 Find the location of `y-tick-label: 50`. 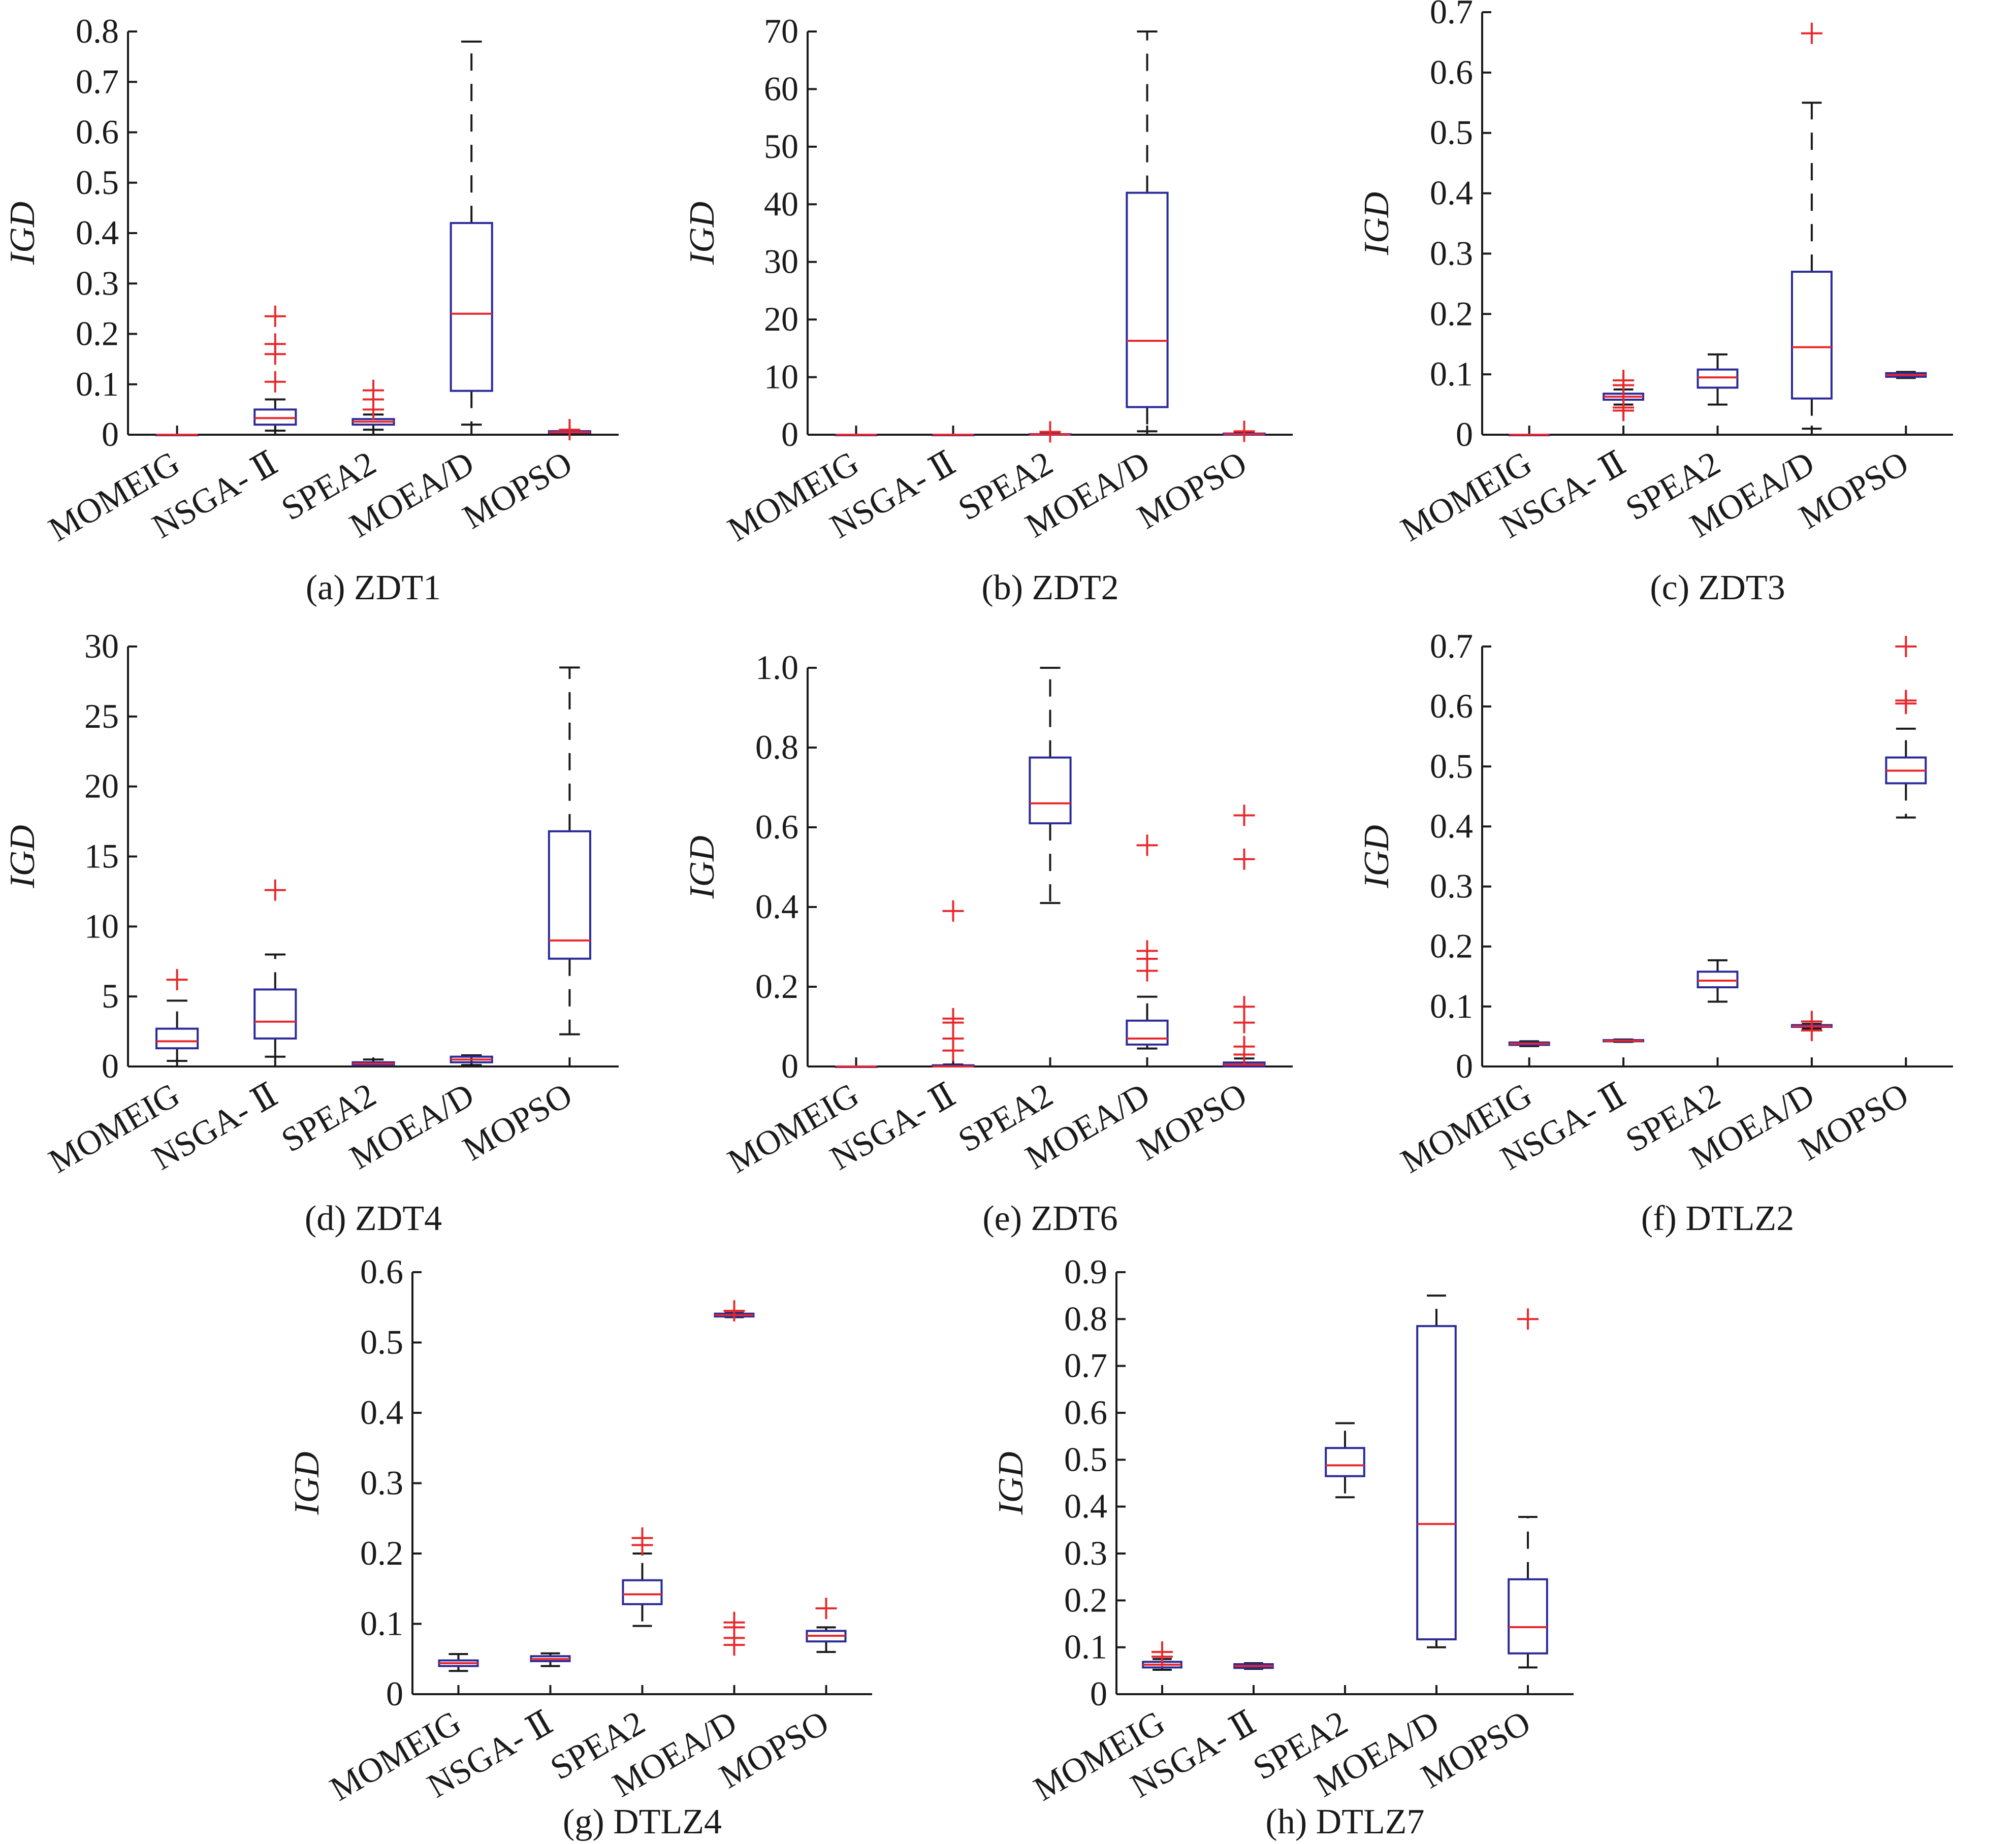

y-tick-label: 50 is located at coordinates (781, 146).